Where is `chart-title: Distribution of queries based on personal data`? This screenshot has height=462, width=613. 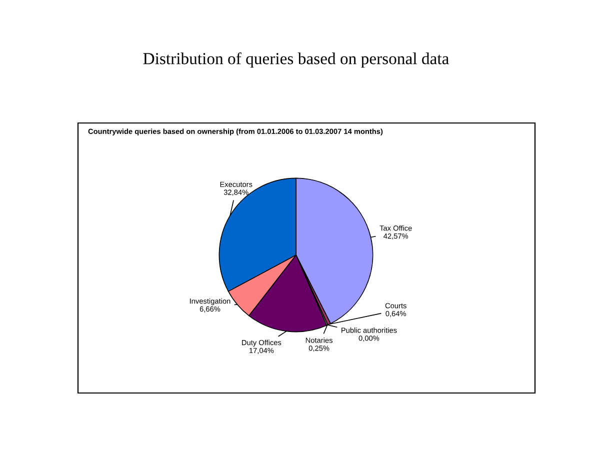 chart-title: Distribution of queries based on personal data is located at coordinates (296, 60).